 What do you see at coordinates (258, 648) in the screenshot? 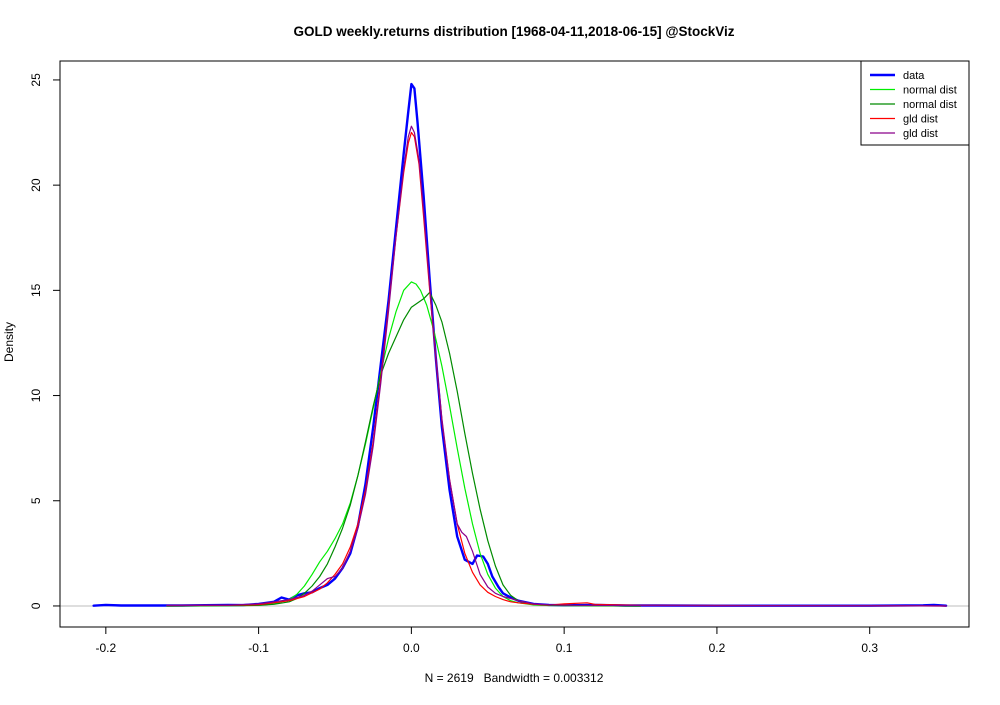
I see `x-tick-label: -0.1` at bounding box center [258, 648].